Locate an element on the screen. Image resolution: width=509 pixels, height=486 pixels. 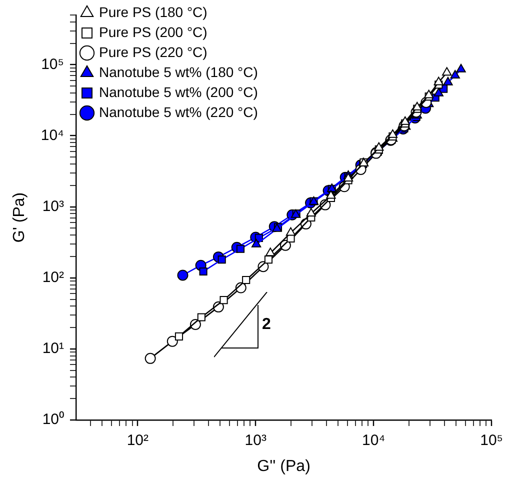
y-tick-label: 10² is located at coordinates (53, 277).